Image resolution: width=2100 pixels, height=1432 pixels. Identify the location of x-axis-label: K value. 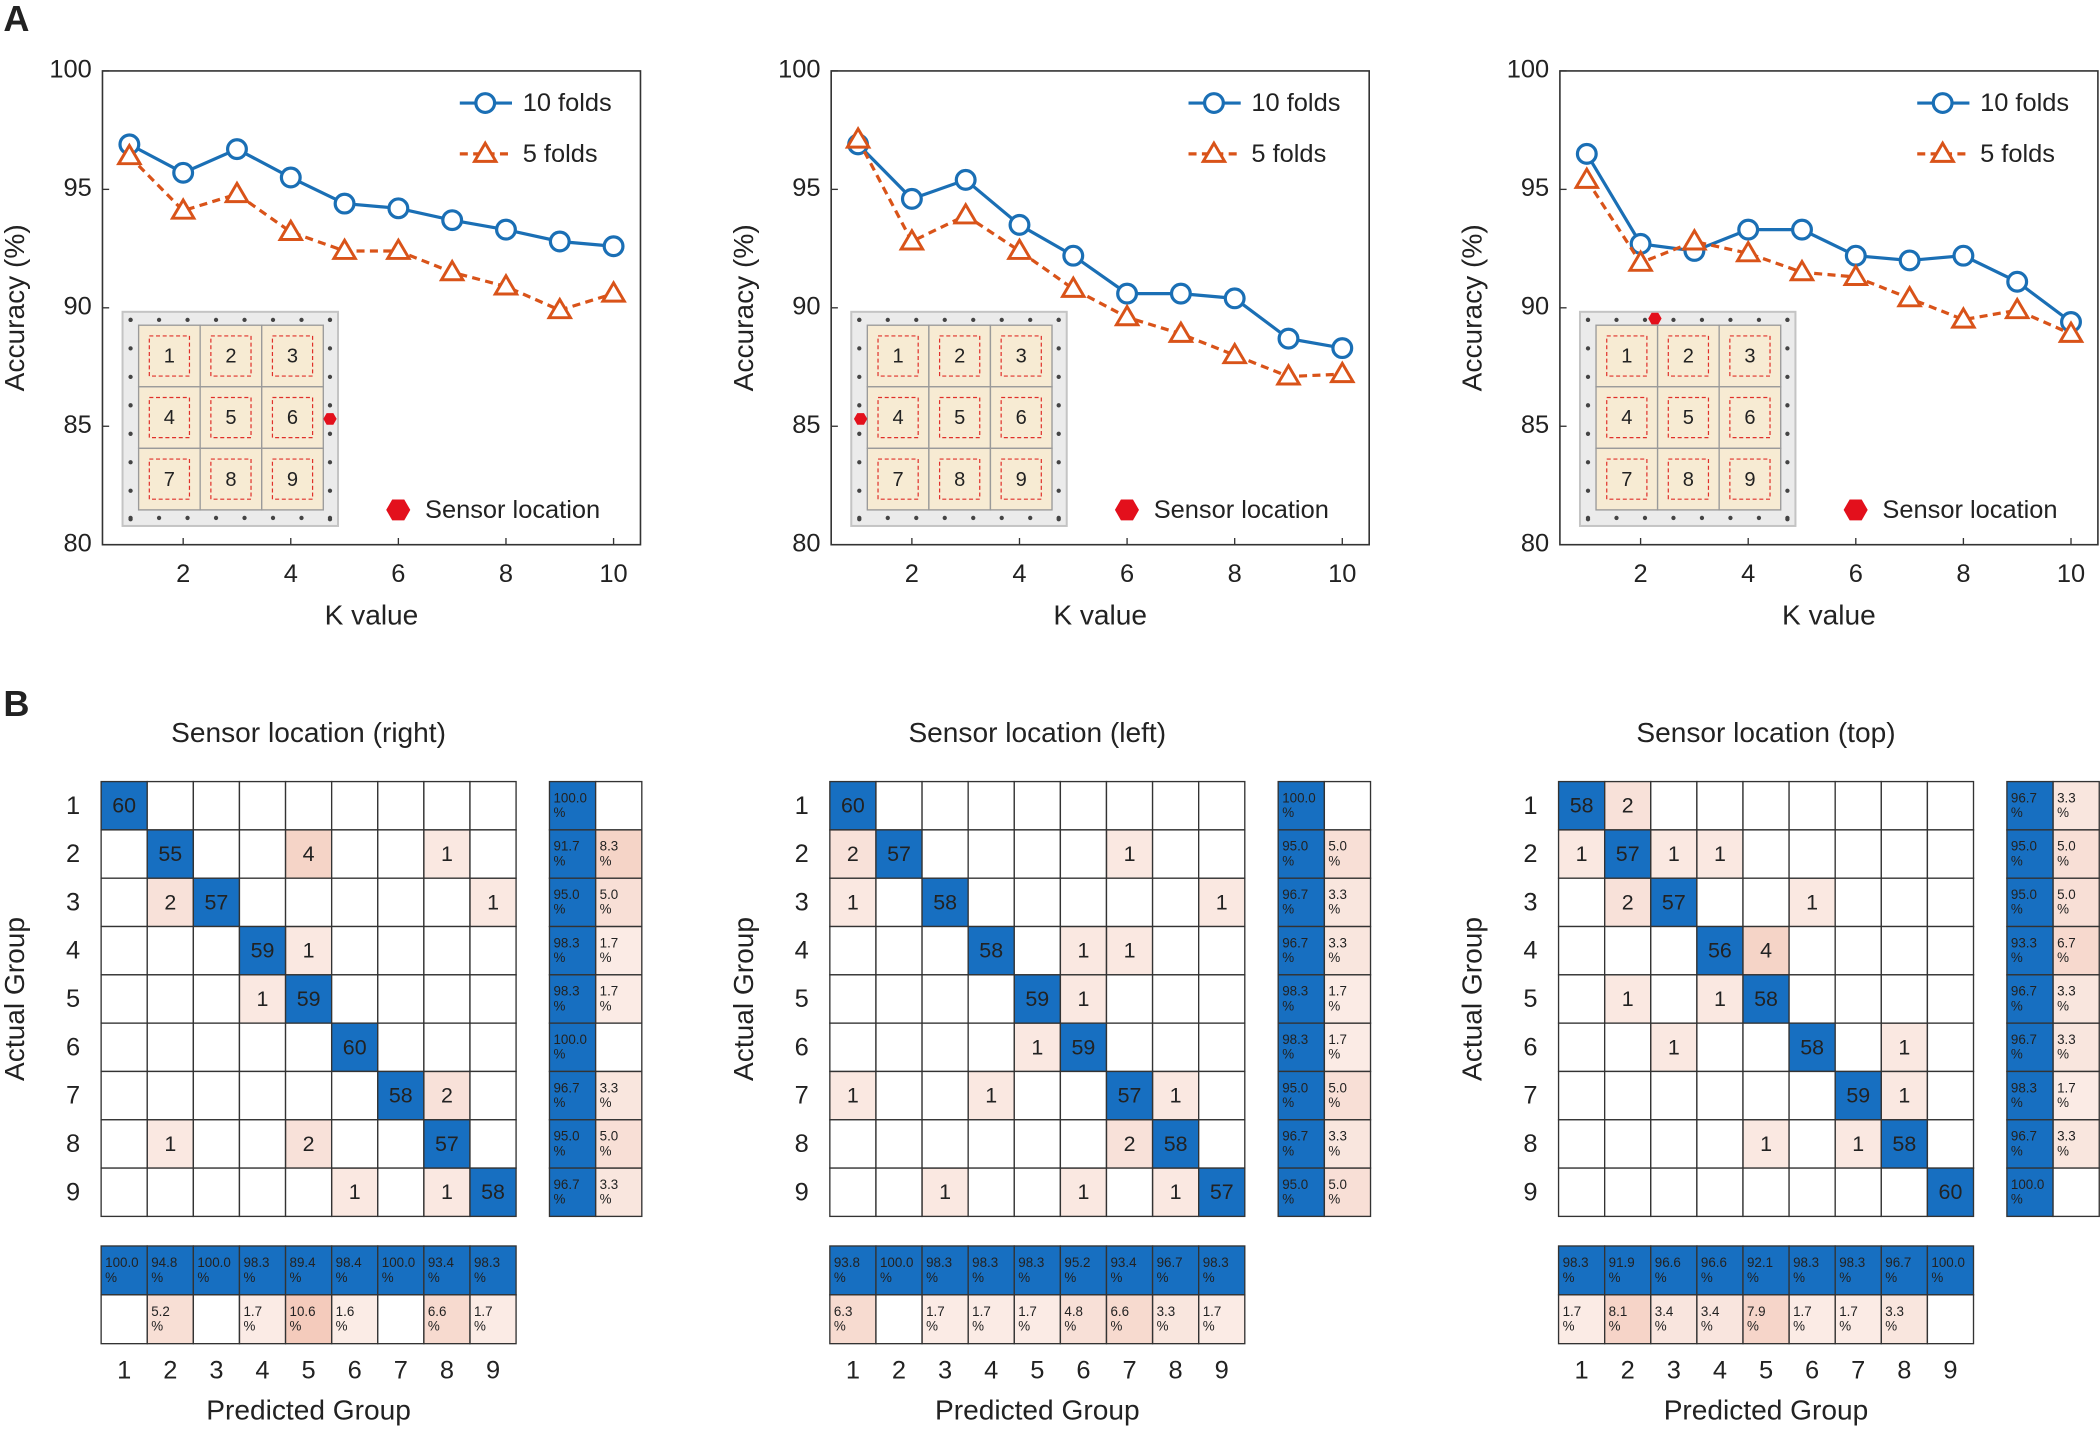
(372, 614).